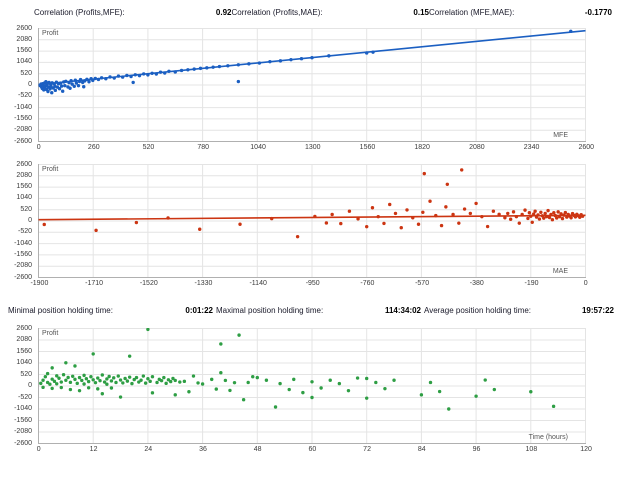 This screenshot has height=480, width=640. I want to click on x-tick-label: 60, so click(312, 449).